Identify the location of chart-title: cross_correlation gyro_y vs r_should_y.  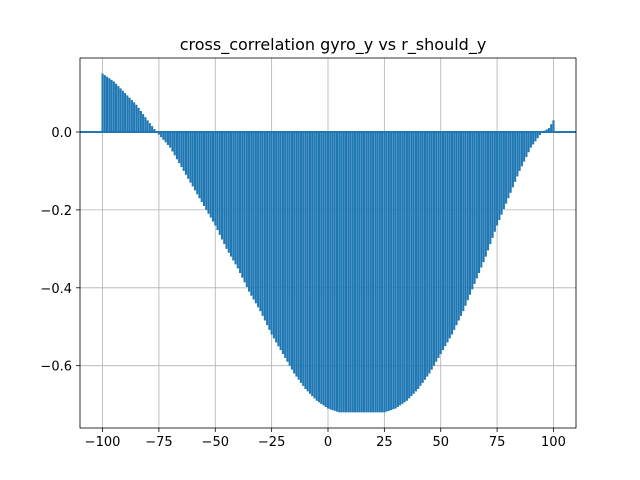
(333, 45).